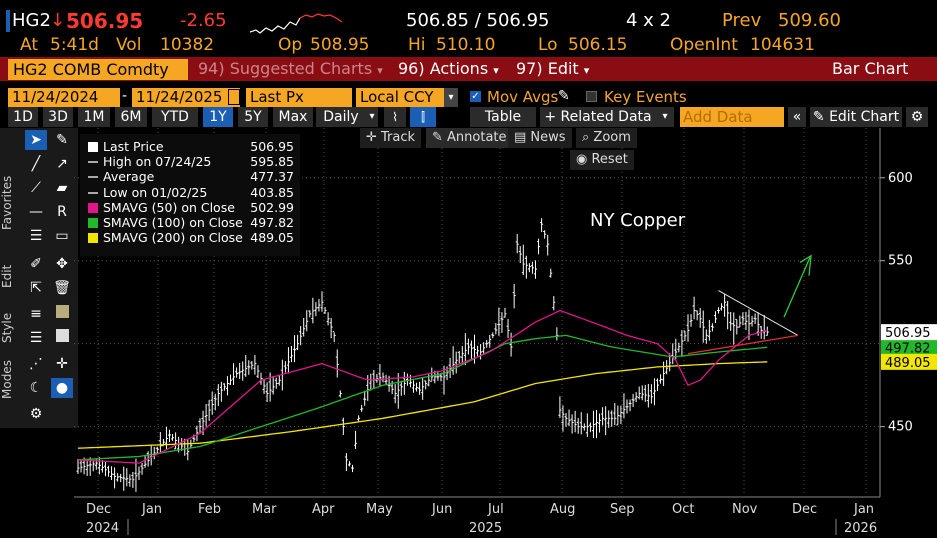 This screenshot has height=538, width=937. I want to click on actions-label: Actions, so click(459, 68).